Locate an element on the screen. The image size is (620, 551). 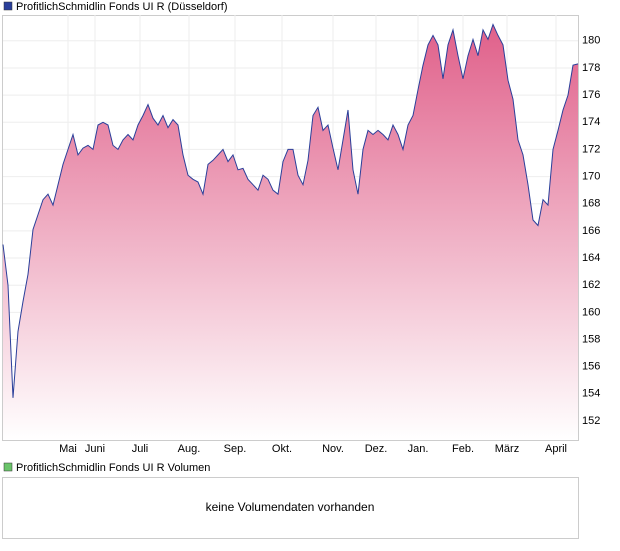
x-tick-label: Mai is located at coordinates (68, 449).